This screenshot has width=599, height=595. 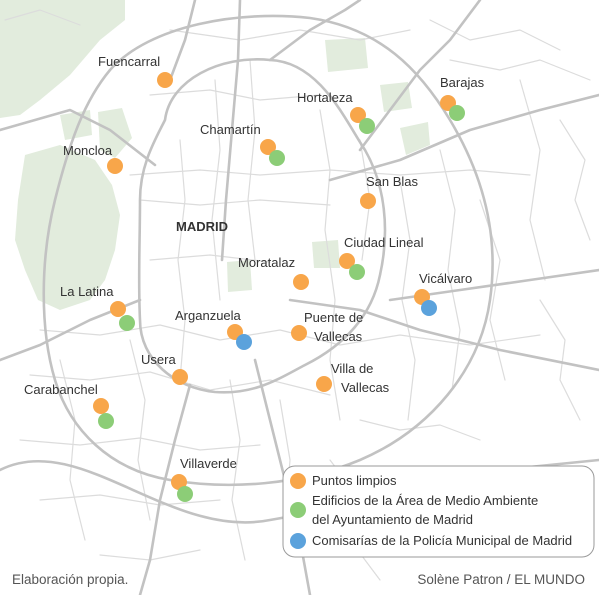 I want to click on district-la-latina: La Latina, so click(x=97, y=307).